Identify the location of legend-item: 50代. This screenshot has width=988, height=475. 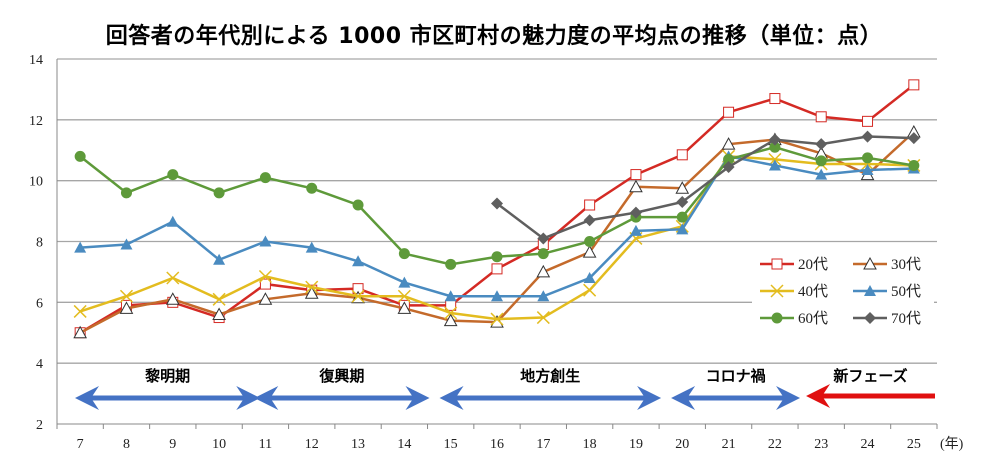
(887, 291).